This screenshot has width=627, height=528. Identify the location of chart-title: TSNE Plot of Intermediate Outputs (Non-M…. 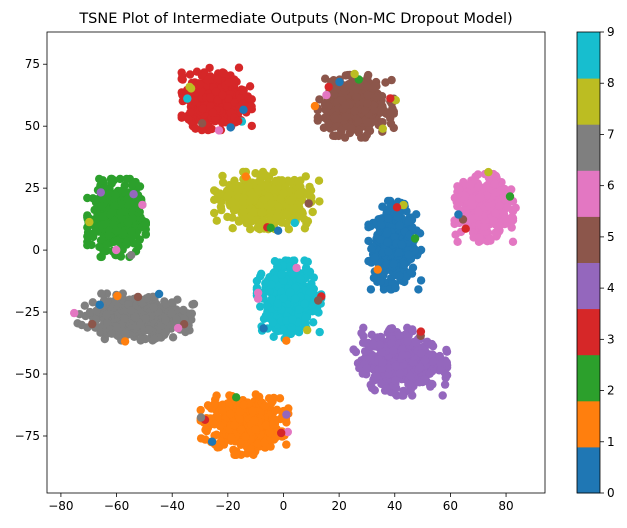
(295, 19).